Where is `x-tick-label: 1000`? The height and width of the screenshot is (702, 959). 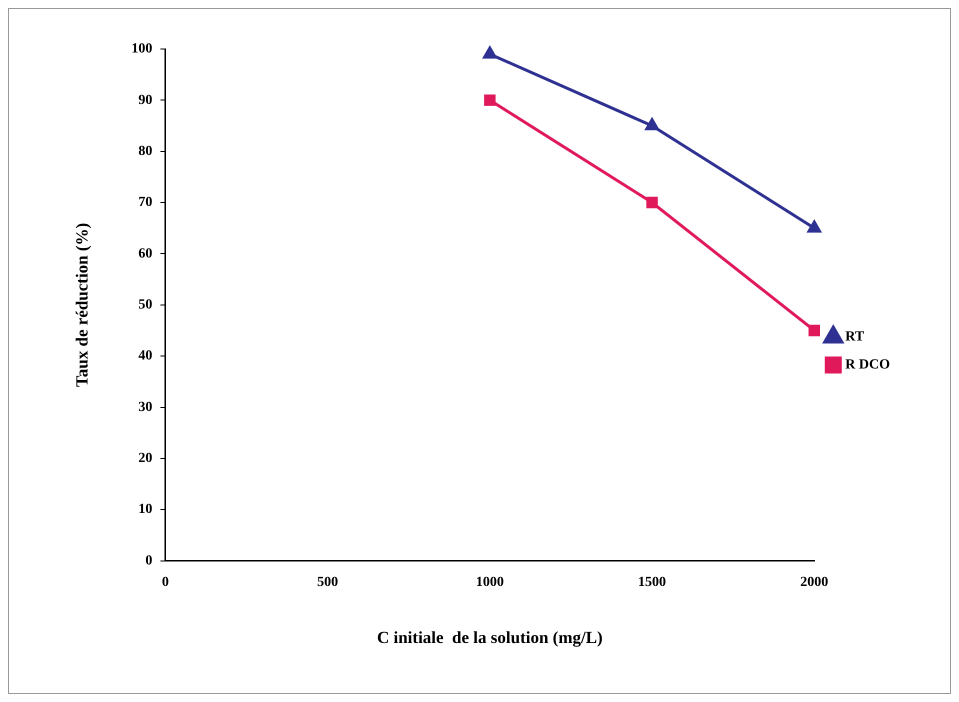 x-tick-label: 1000 is located at coordinates (490, 582).